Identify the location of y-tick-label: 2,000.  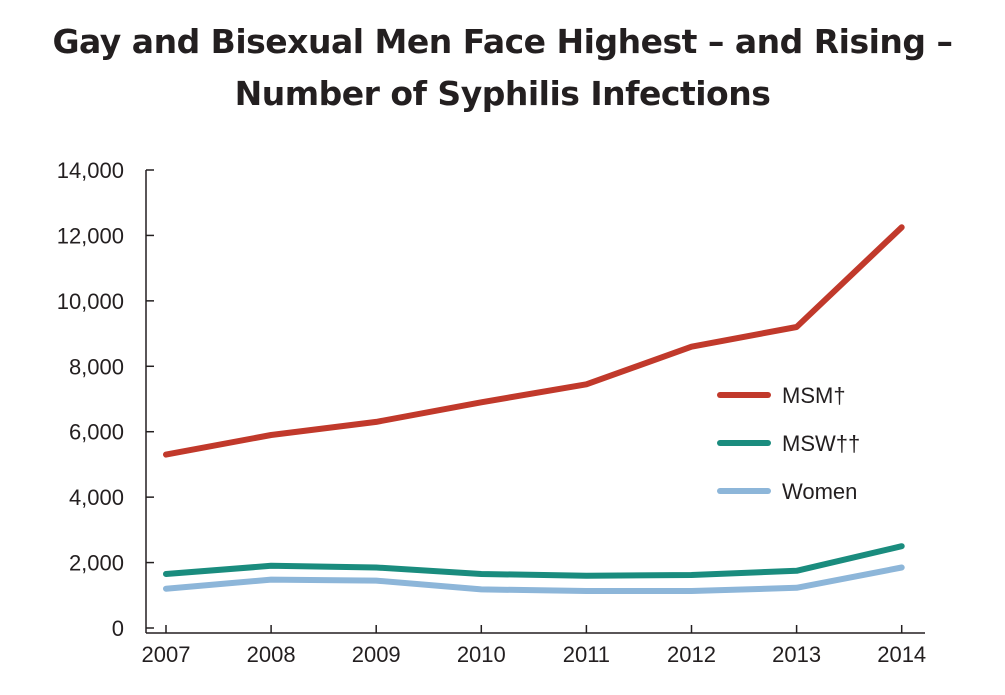
(96, 563).